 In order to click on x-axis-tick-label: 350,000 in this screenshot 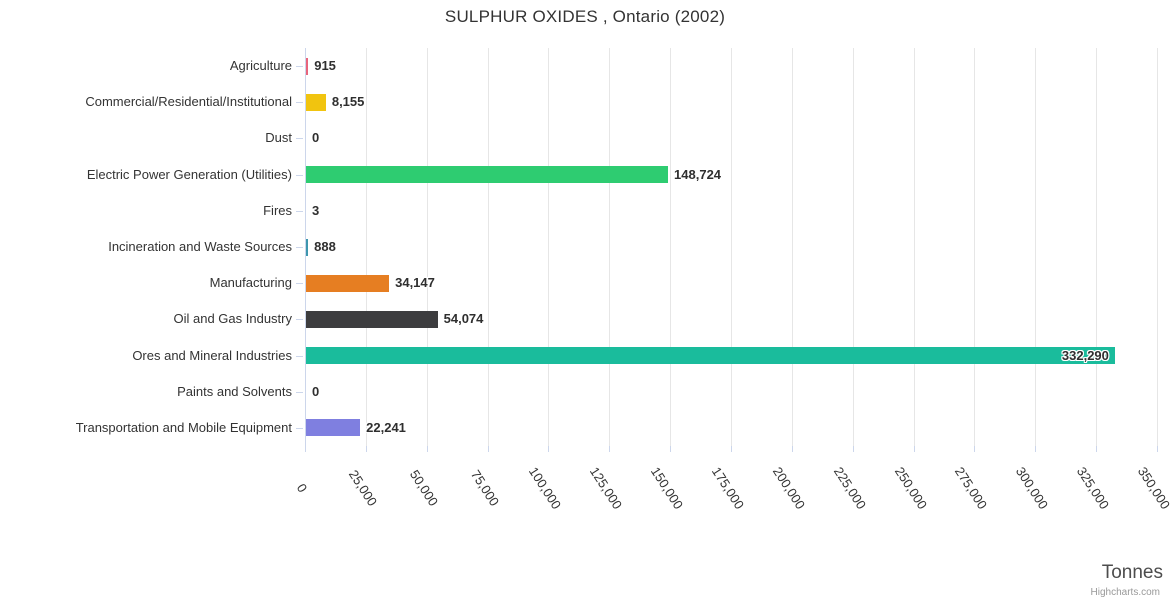, I will do `click(1152, 488)`.